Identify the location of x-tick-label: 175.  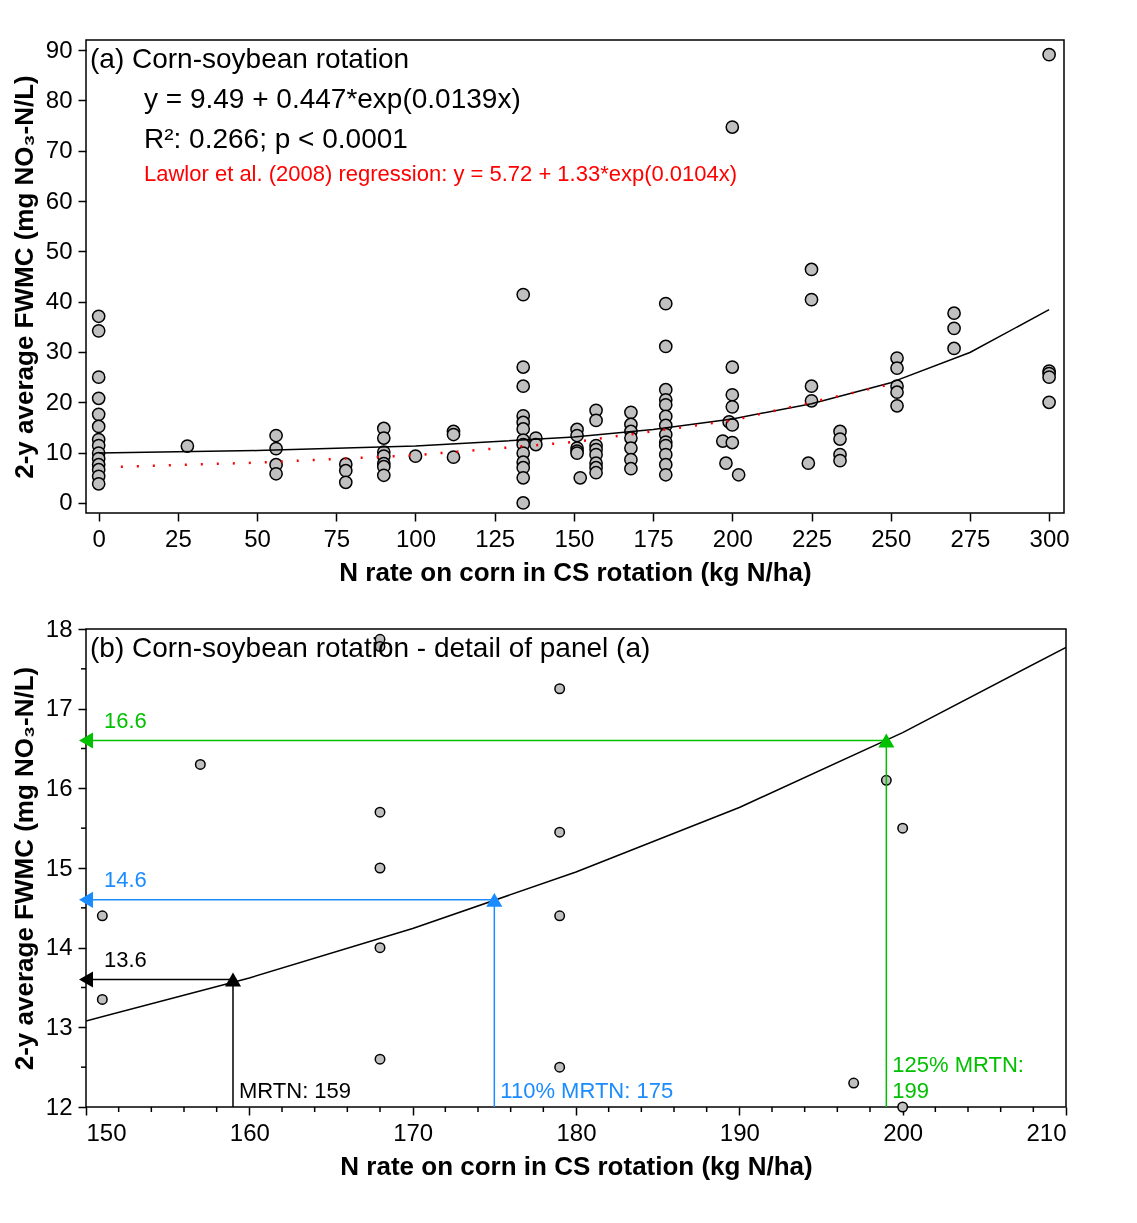
(653, 538).